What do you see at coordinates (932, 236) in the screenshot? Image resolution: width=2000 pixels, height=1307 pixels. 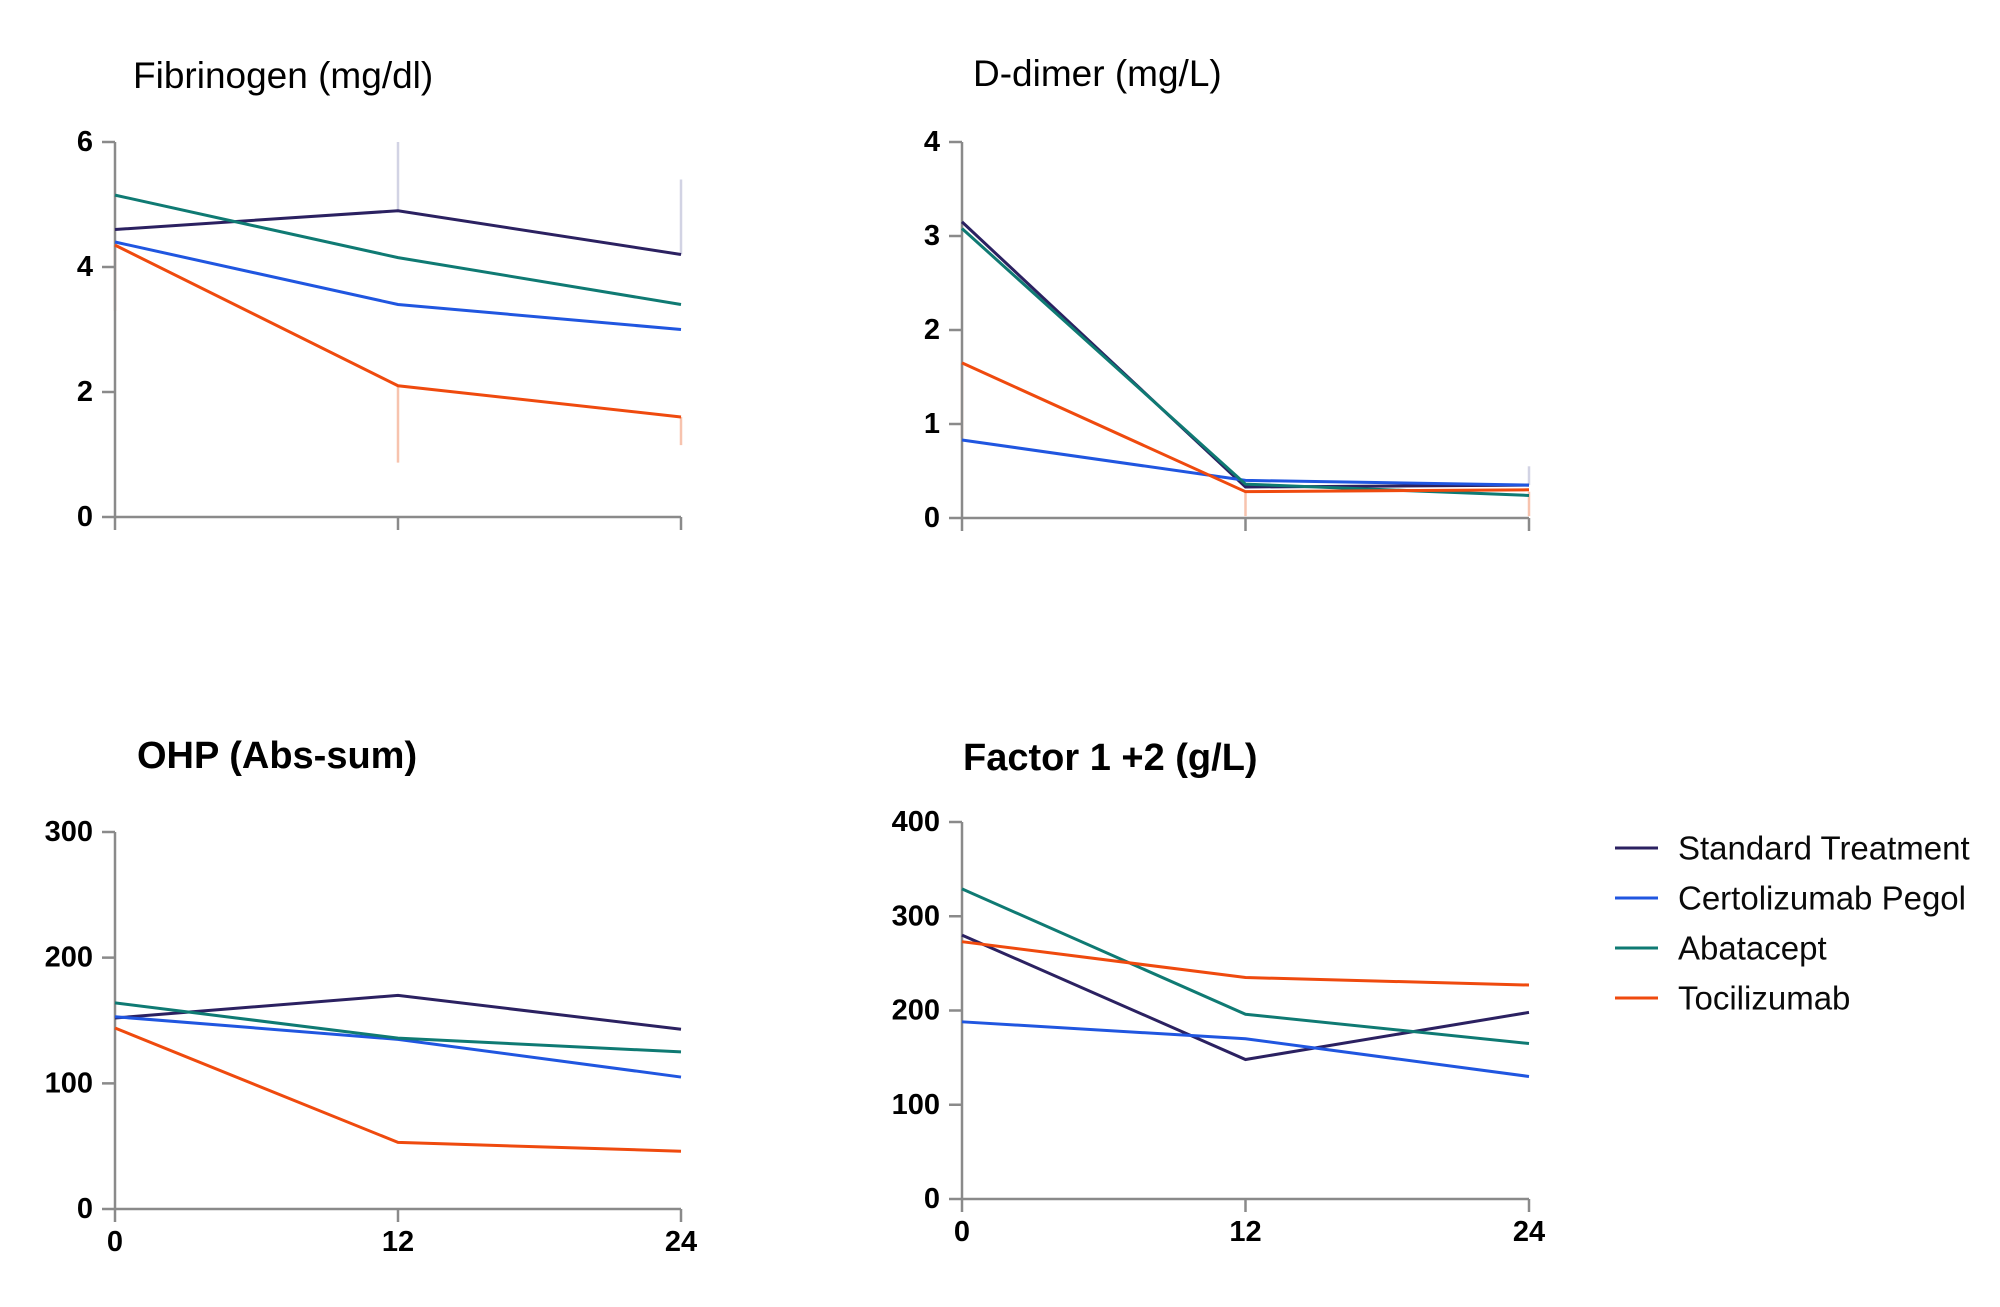 I see `y-tick-label: 3` at bounding box center [932, 236].